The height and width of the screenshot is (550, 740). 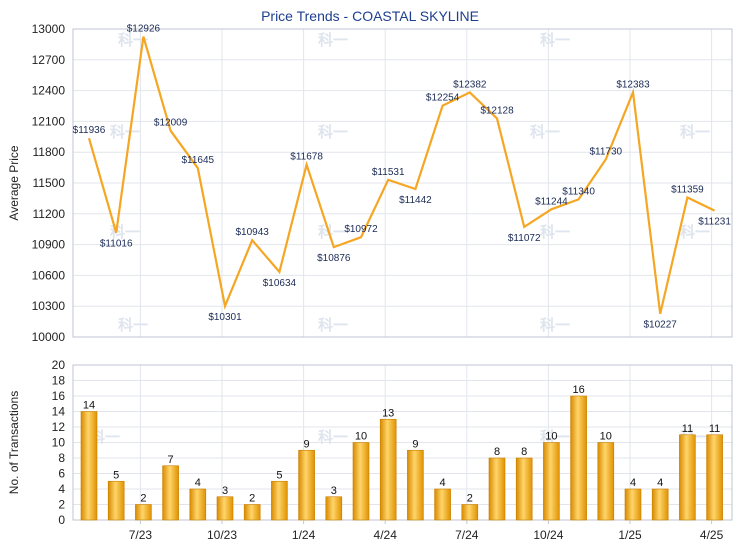 What do you see at coordinates (253, 232) in the screenshot?
I see `price-data-label: $10943` at bounding box center [253, 232].